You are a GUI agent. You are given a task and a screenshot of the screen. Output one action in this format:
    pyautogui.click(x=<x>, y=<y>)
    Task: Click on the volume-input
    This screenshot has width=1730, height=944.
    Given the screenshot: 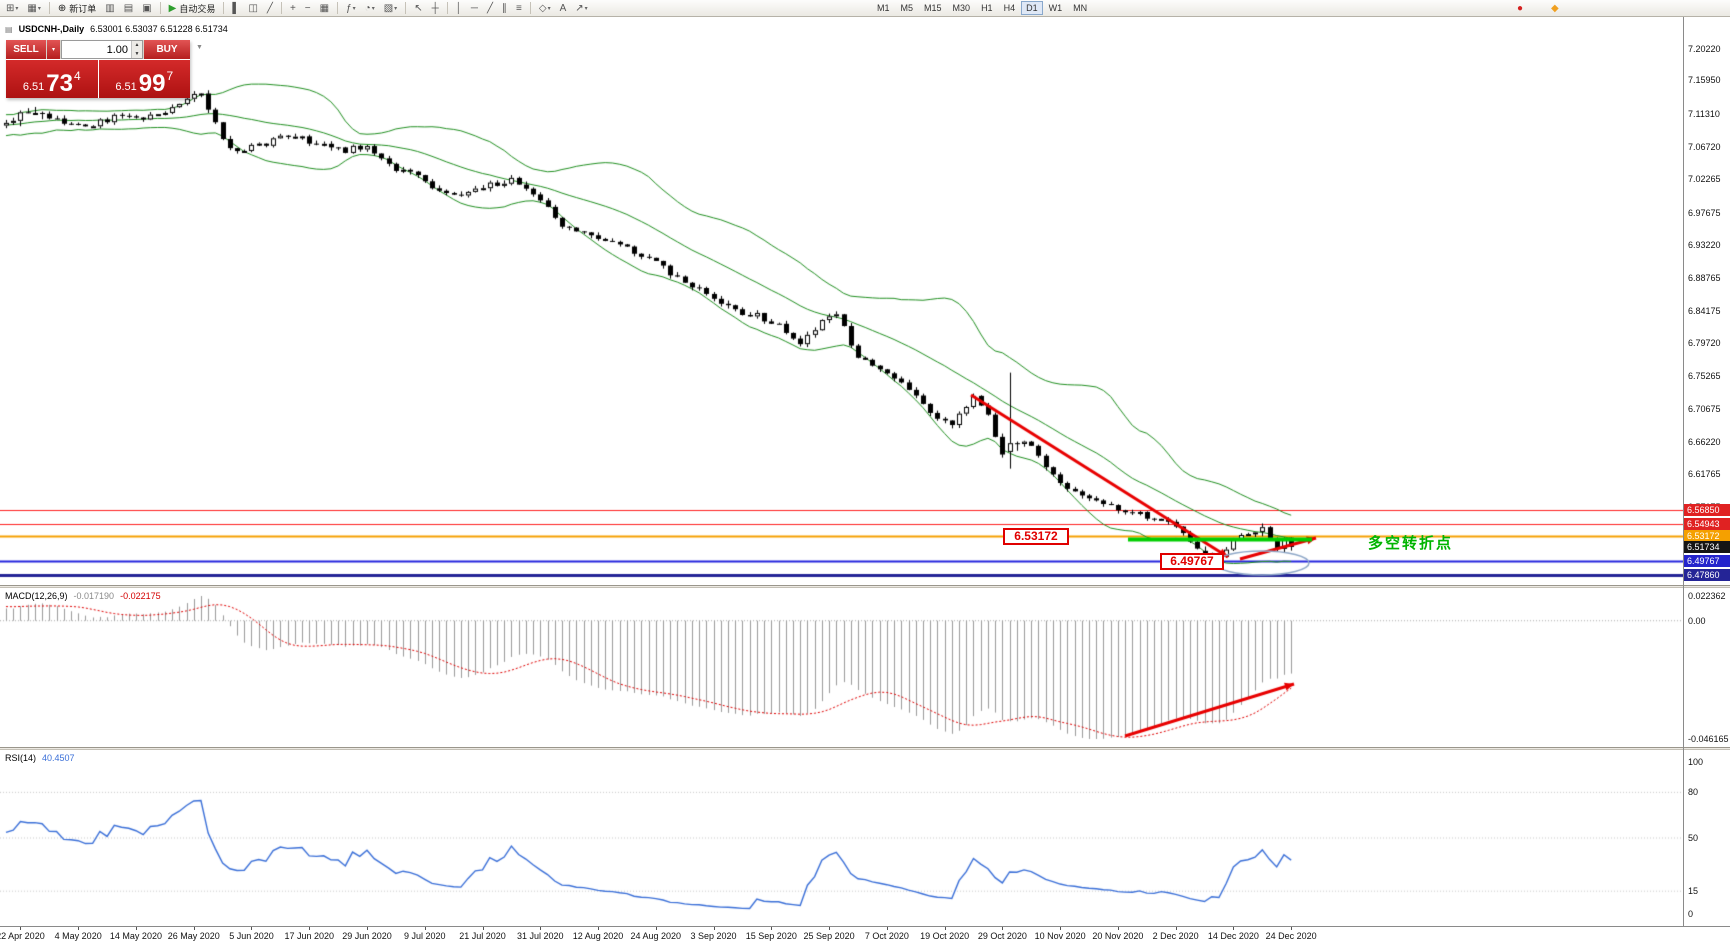 What is the action you would take?
    pyautogui.click(x=96, y=49)
    